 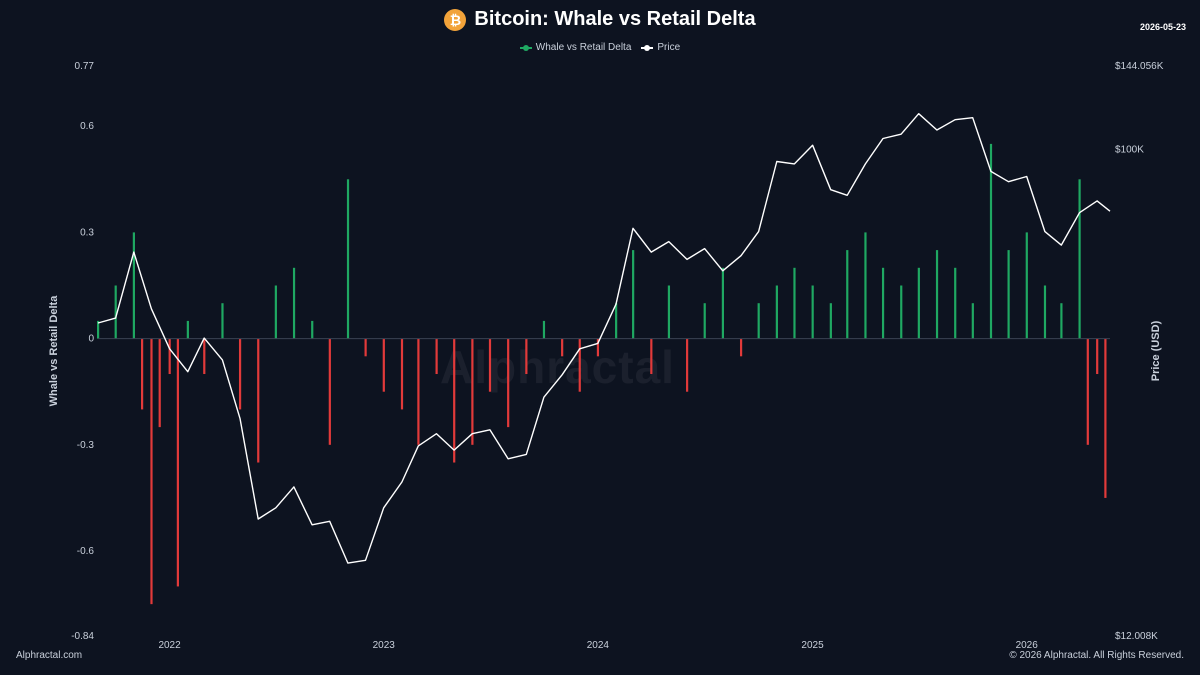 What do you see at coordinates (91, 339) in the screenshot?
I see `y-tick-label: 0` at bounding box center [91, 339].